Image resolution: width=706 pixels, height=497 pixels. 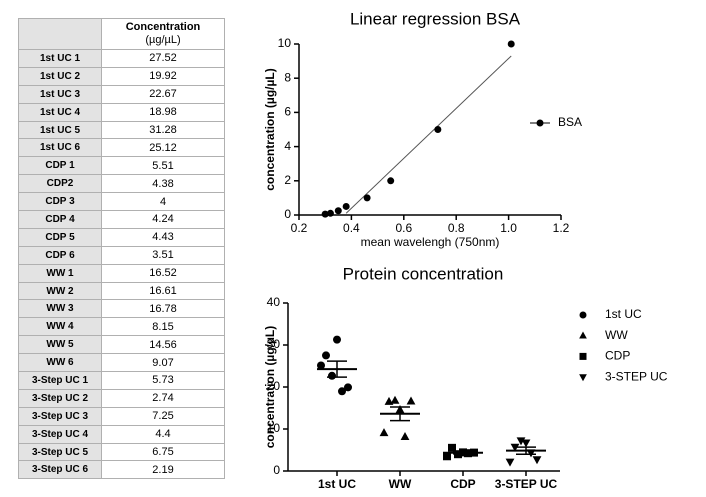 I want to click on row-label: CDP 5, so click(x=60, y=237).